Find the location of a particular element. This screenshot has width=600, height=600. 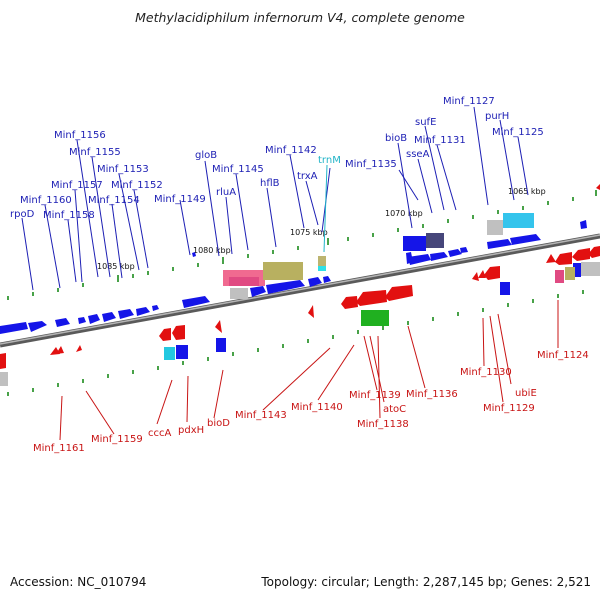

gene-label: trxA is located at coordinates (307, 176).